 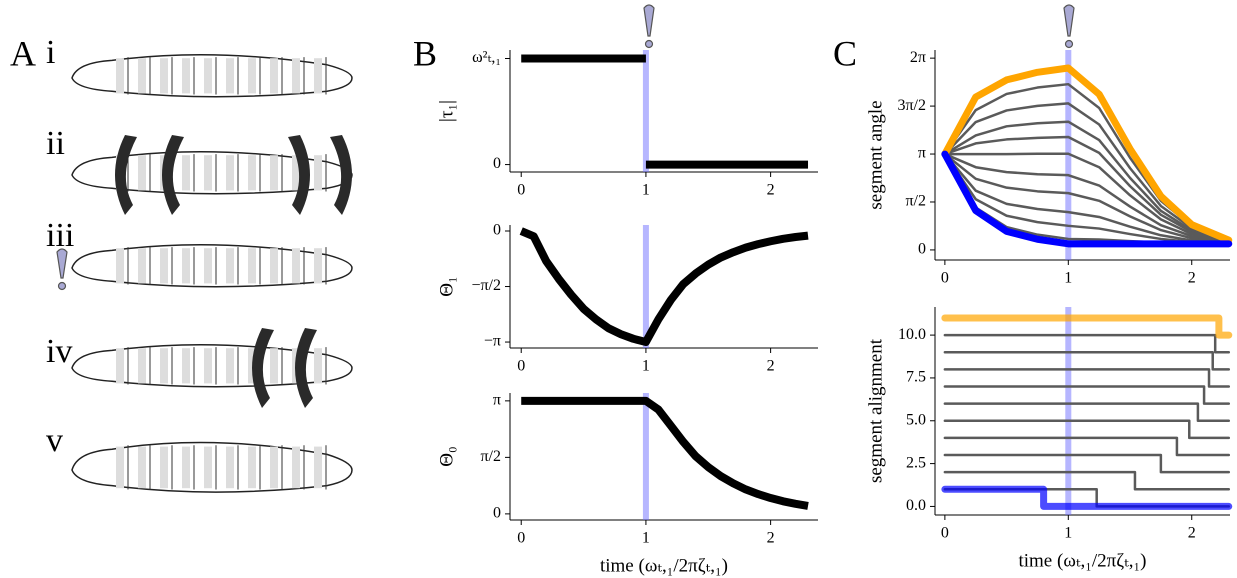 I want to click on stage-label: i, so click(x=50, y=52).